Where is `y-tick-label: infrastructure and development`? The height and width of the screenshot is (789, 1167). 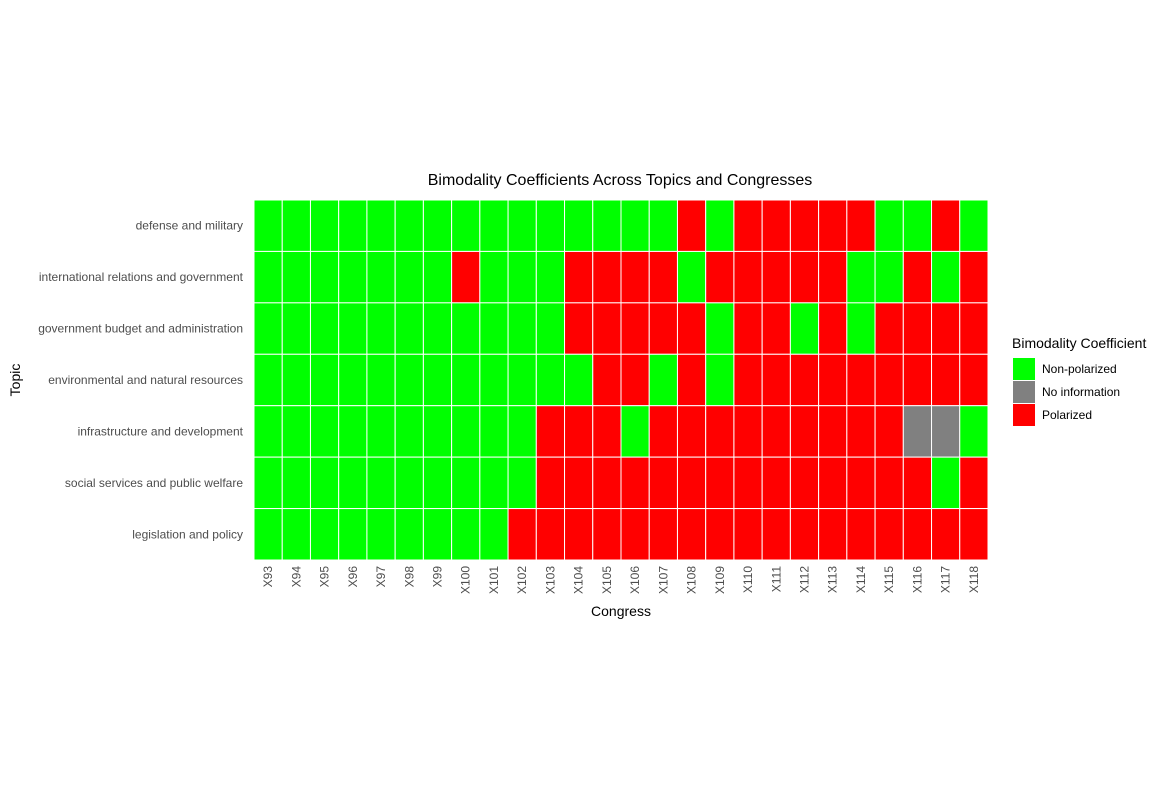 y-tick-label: infrastructure and development is located at coordinates (161, 431).